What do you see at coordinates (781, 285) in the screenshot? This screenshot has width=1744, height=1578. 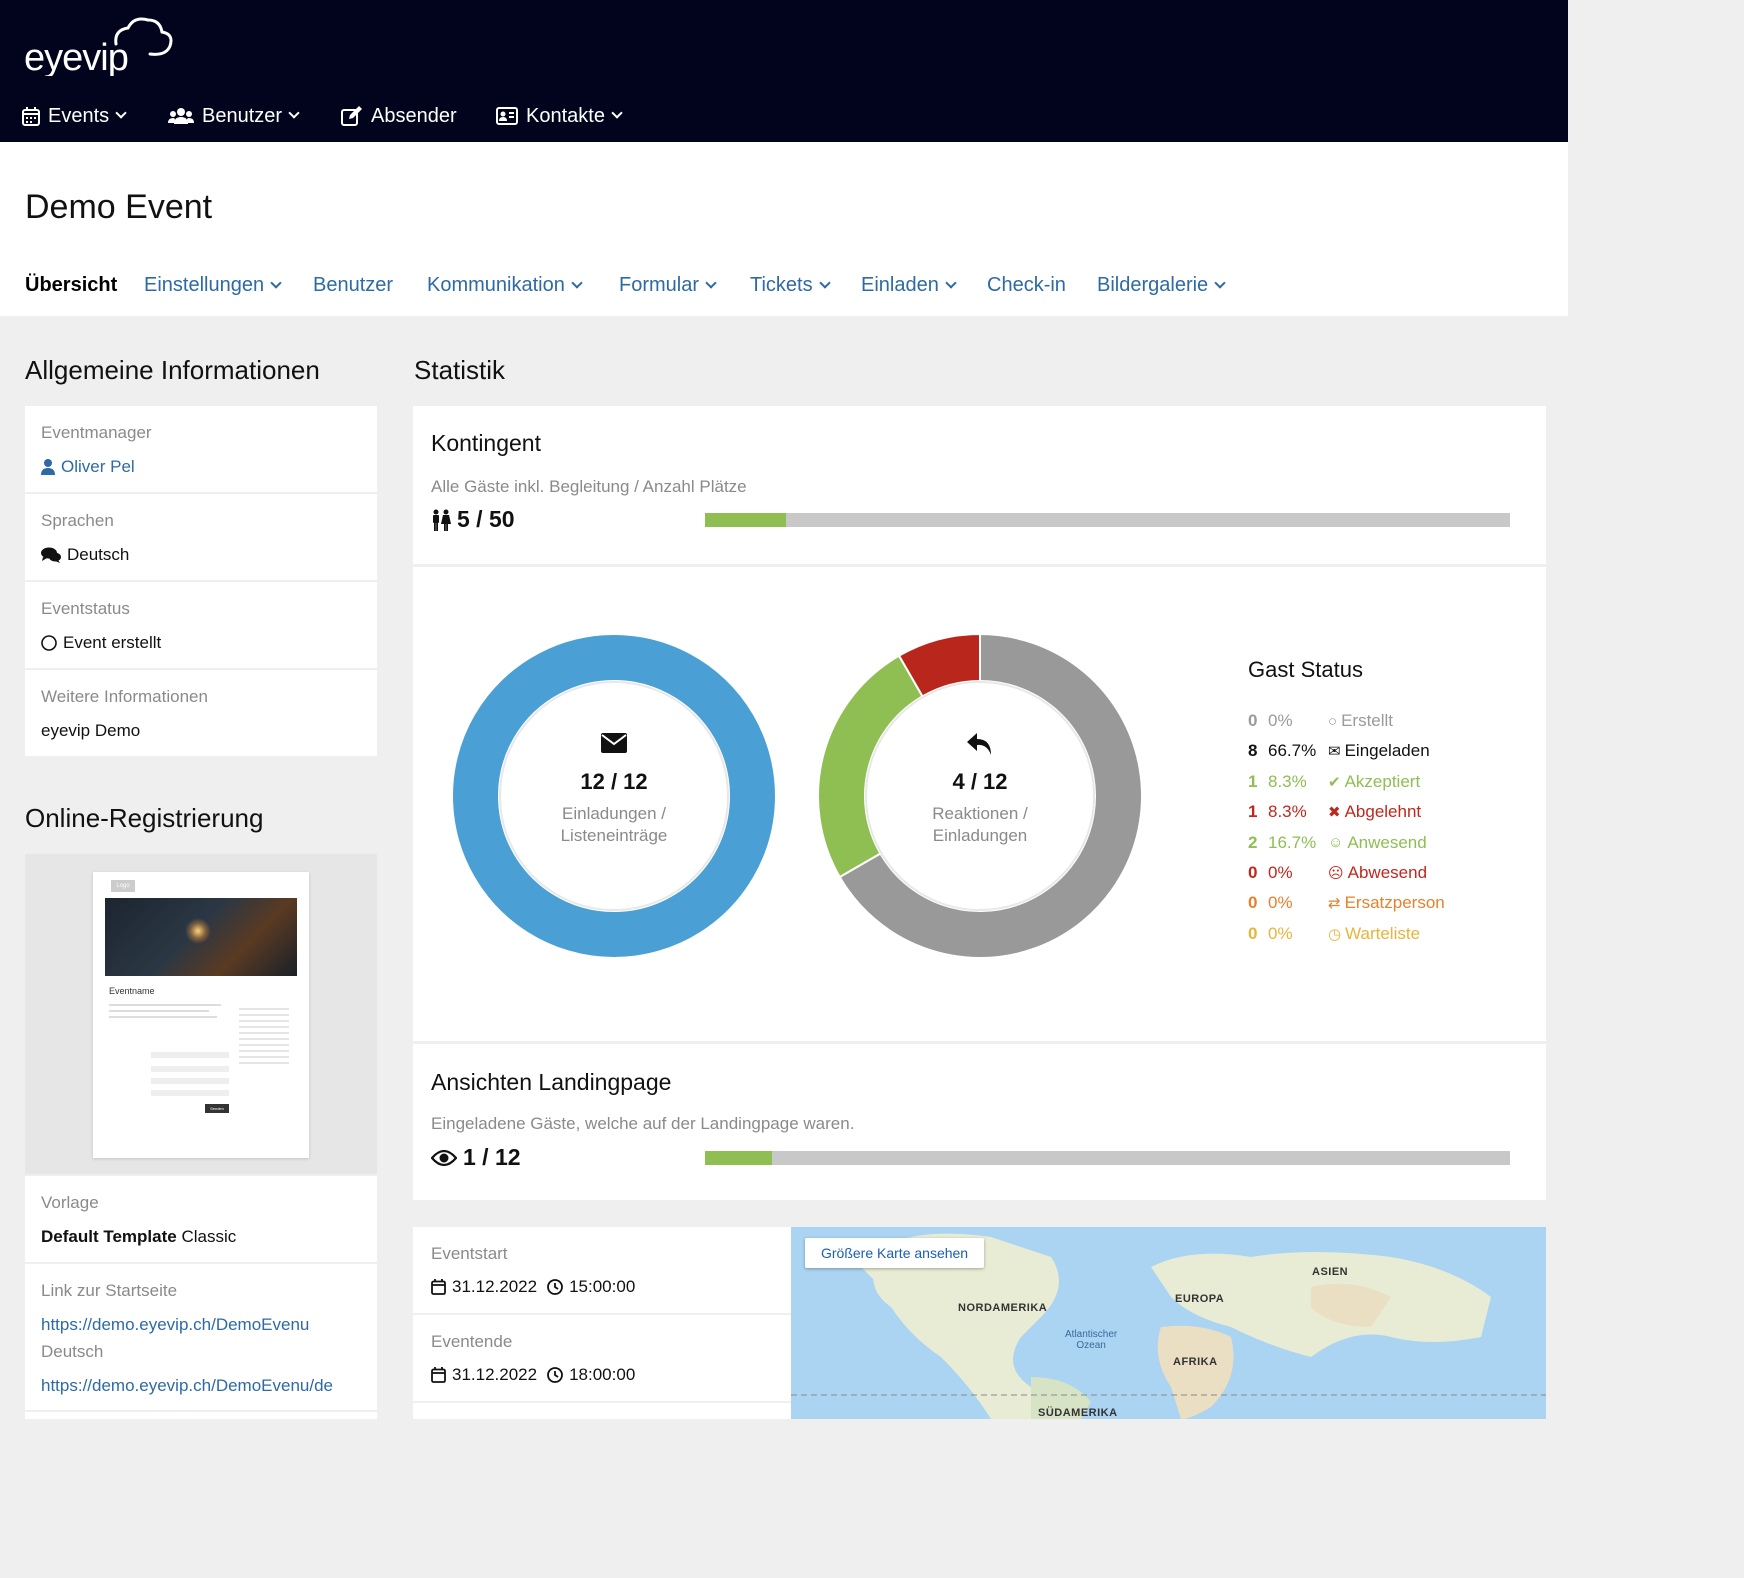 I see `tab-label: Tickets` at bounding box center [781, 285].